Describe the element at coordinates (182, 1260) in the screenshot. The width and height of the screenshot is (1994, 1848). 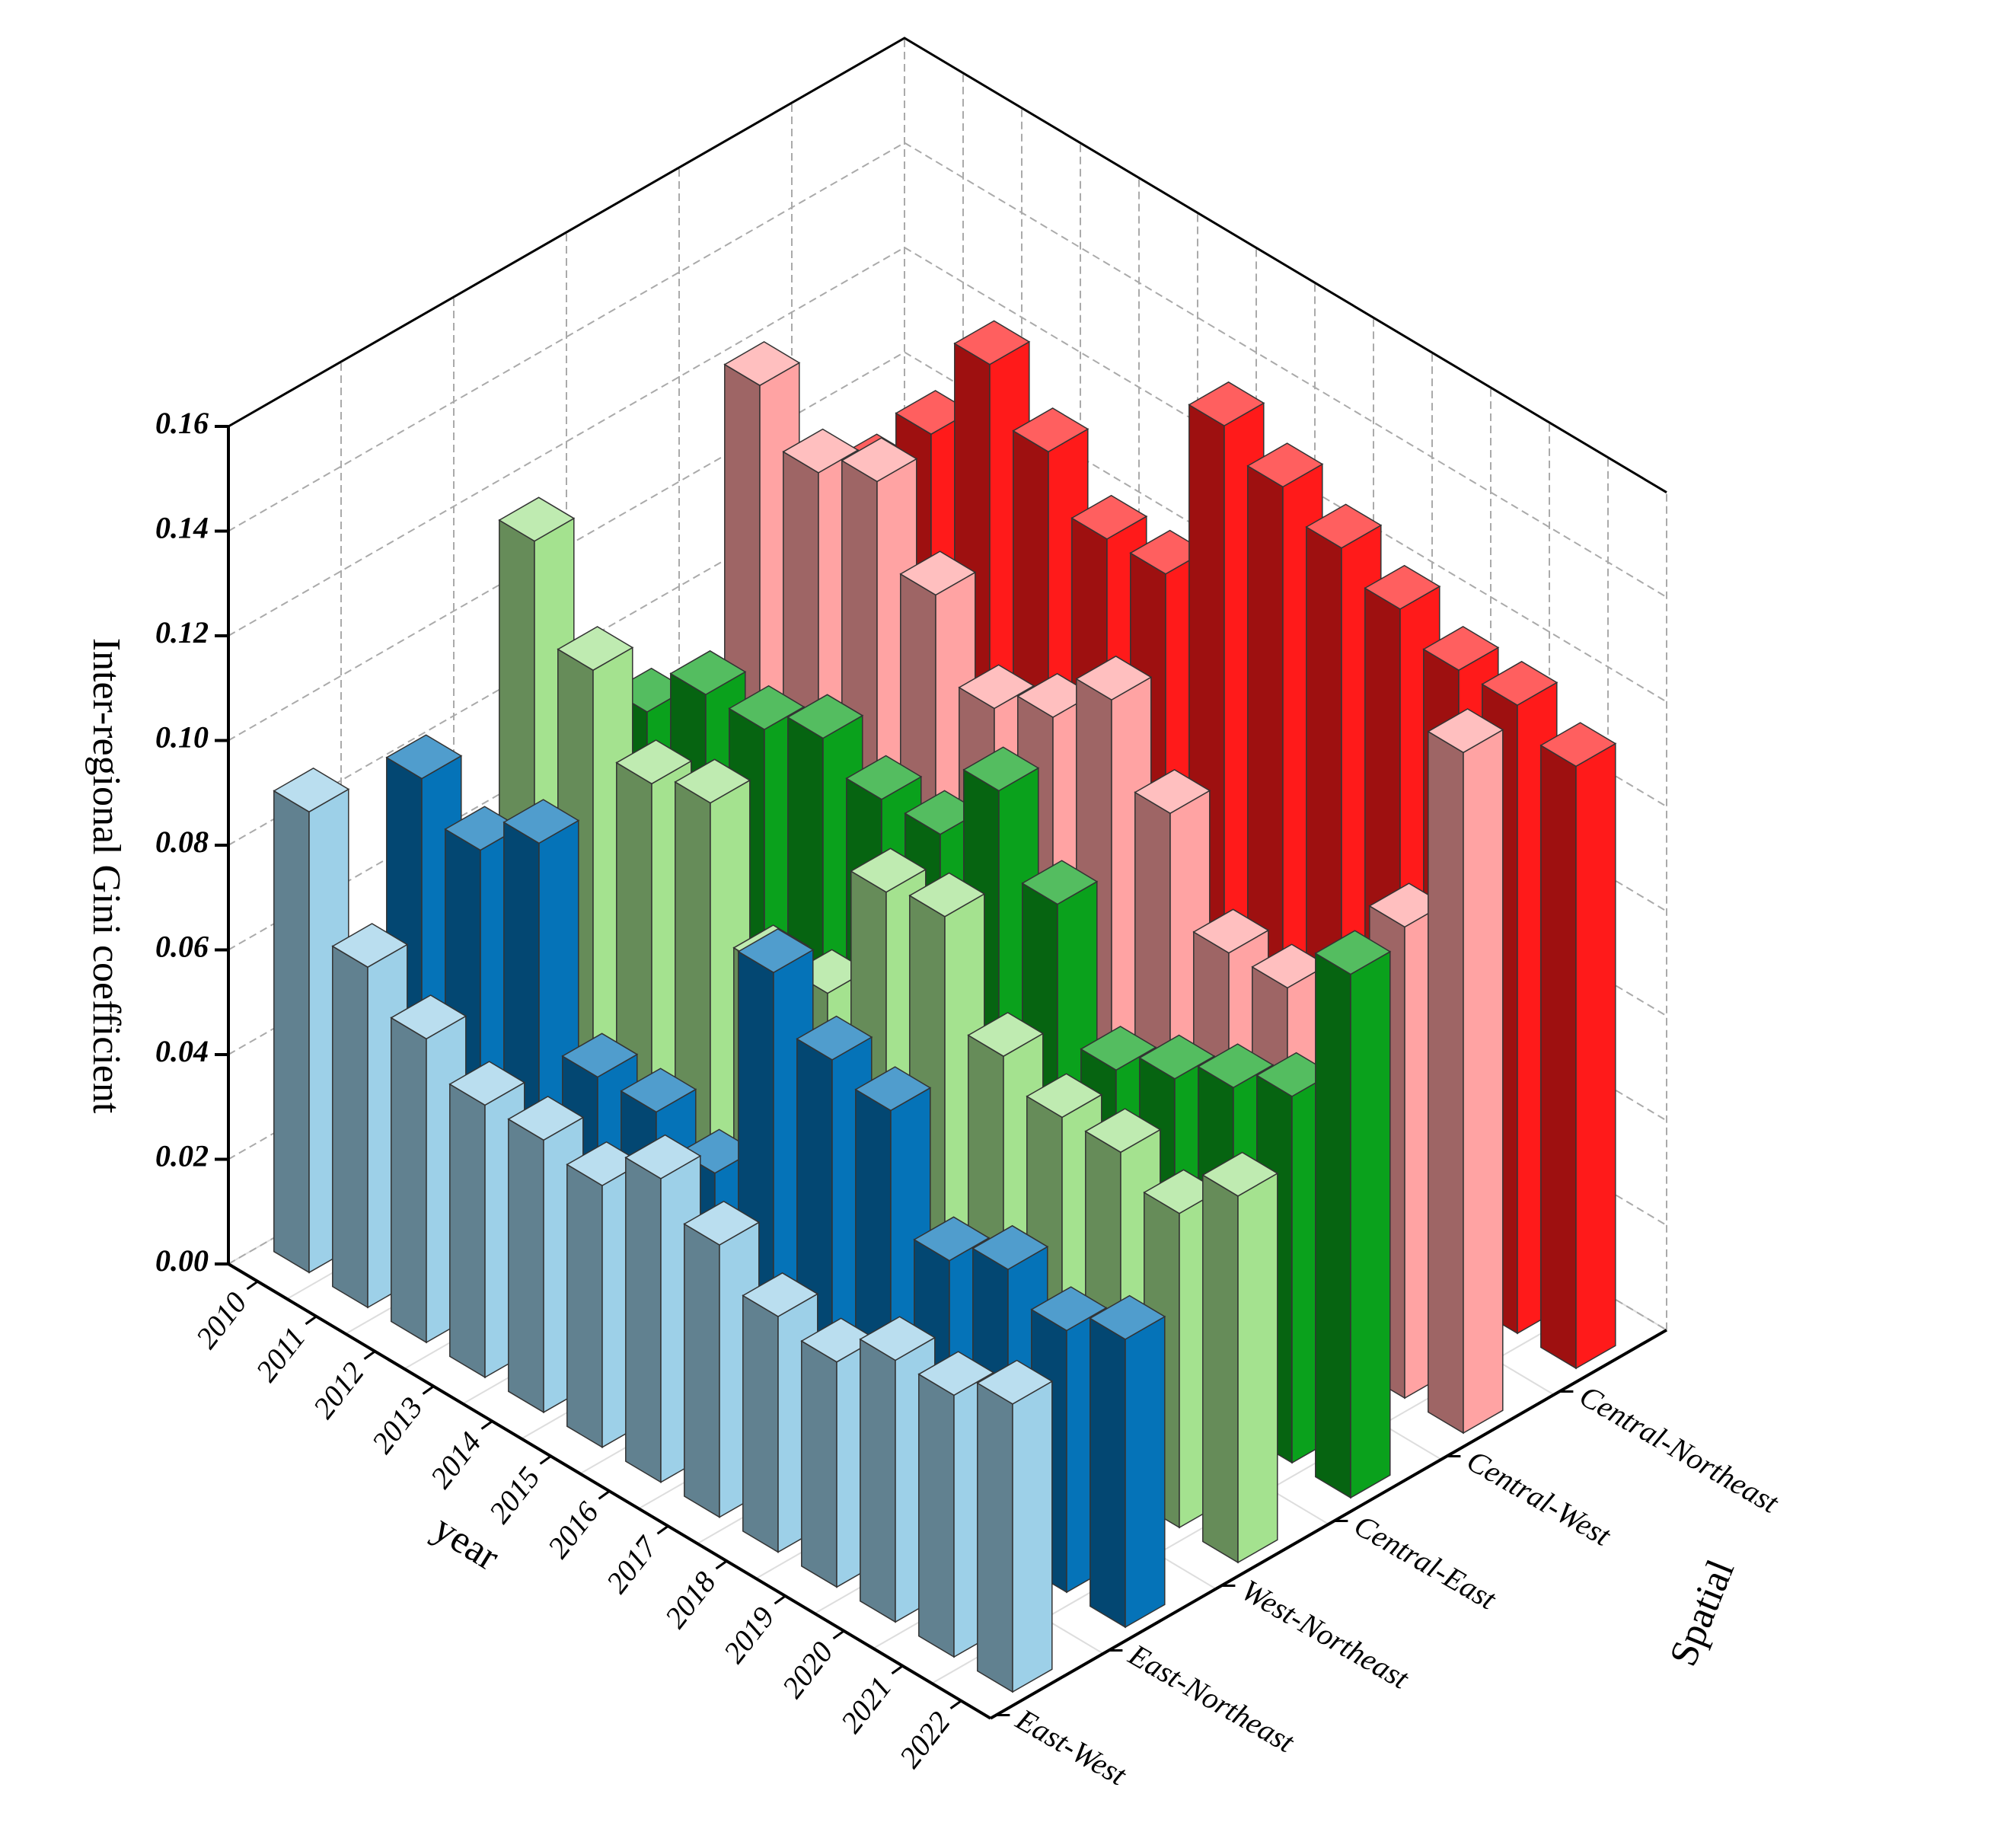
I see `y-tick-label: 0.00` at that location.